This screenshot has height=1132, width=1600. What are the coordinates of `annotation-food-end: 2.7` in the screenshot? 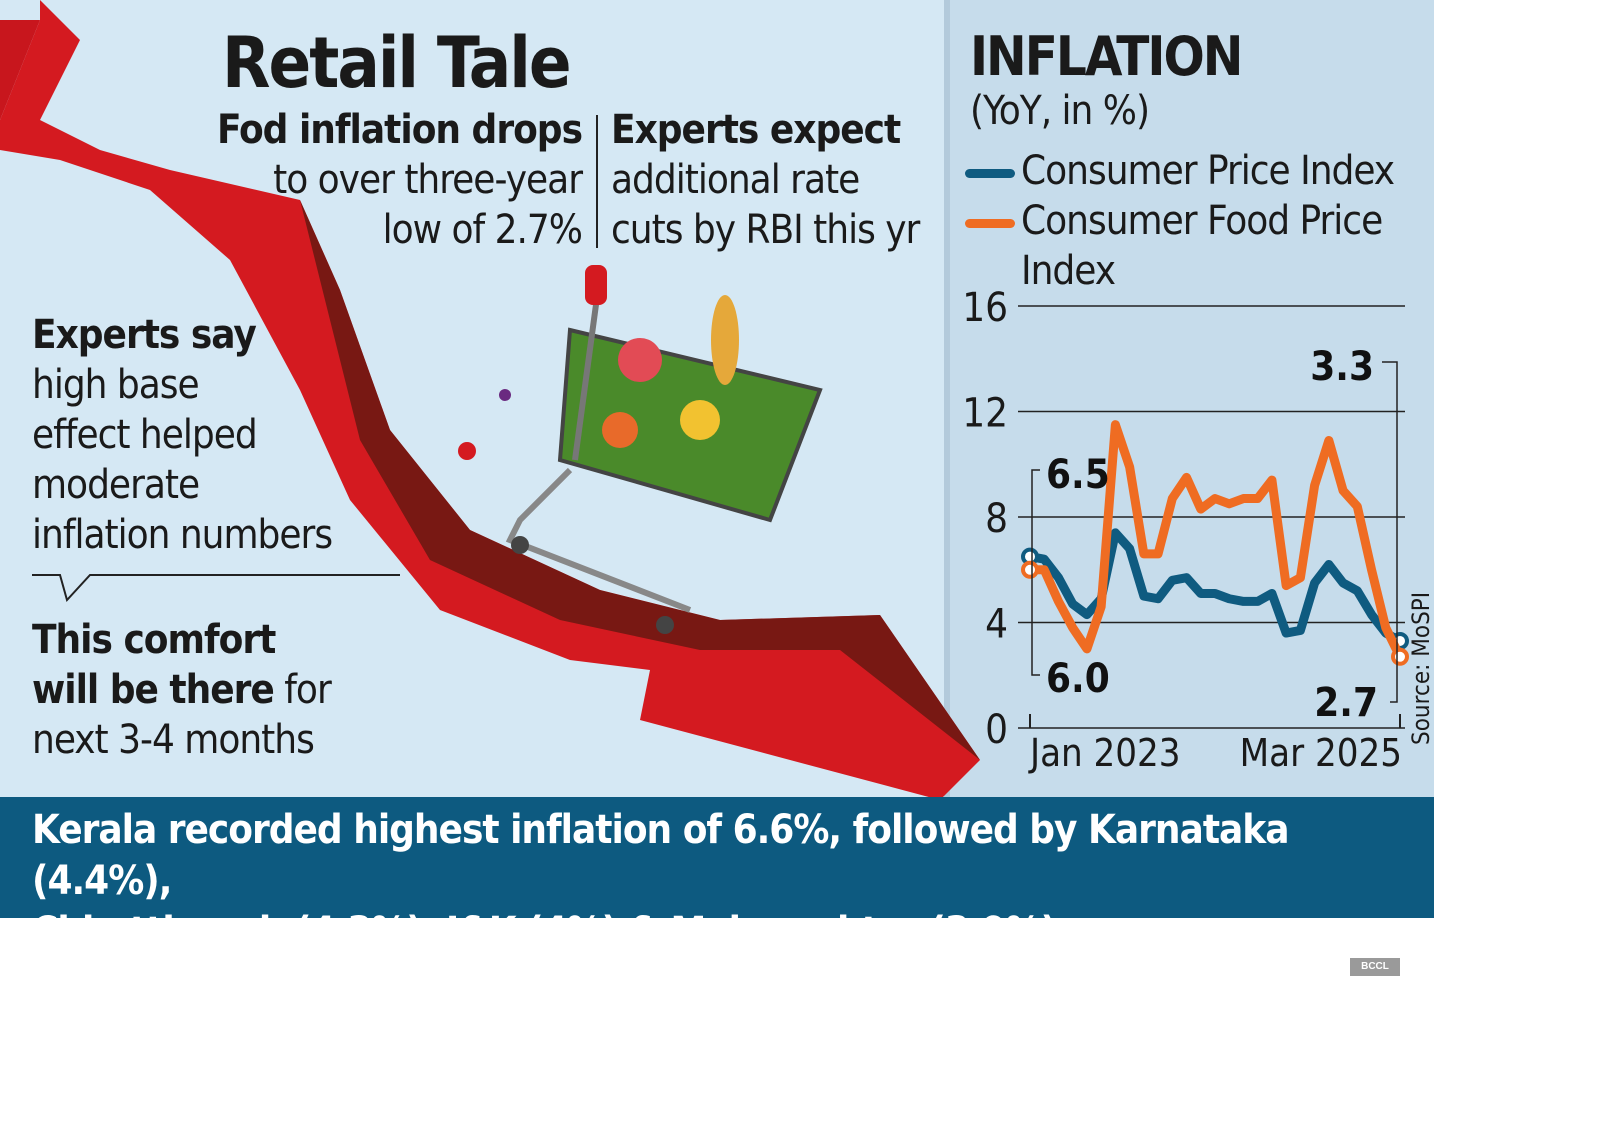 It's located at (1346, 703).